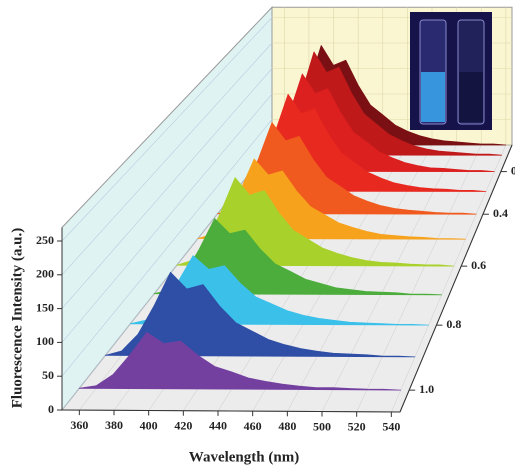  What do you see at coordinates (114, 425) in the screenshot?
I see `x-tick-label: 380` at bounding box center [114, 425].